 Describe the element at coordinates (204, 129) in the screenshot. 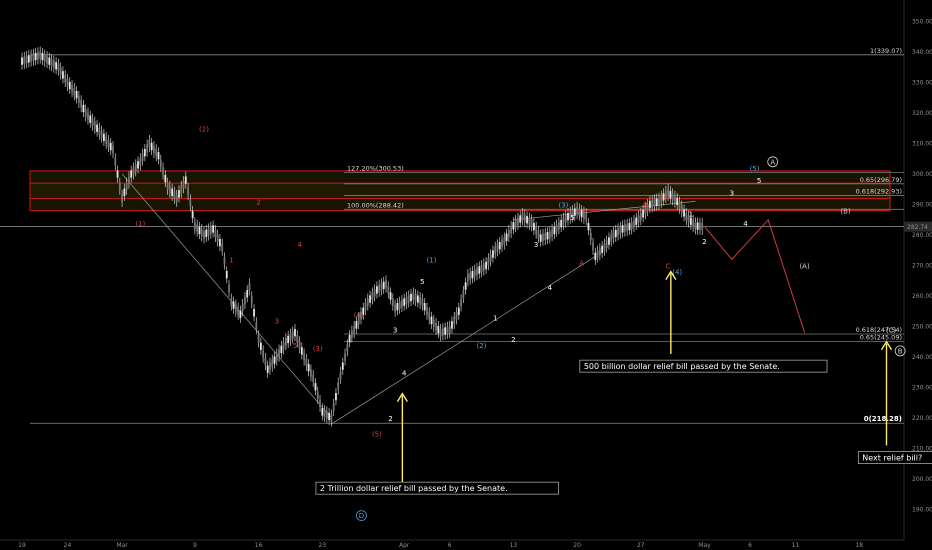

I see `wave-label: (2)` at that location.